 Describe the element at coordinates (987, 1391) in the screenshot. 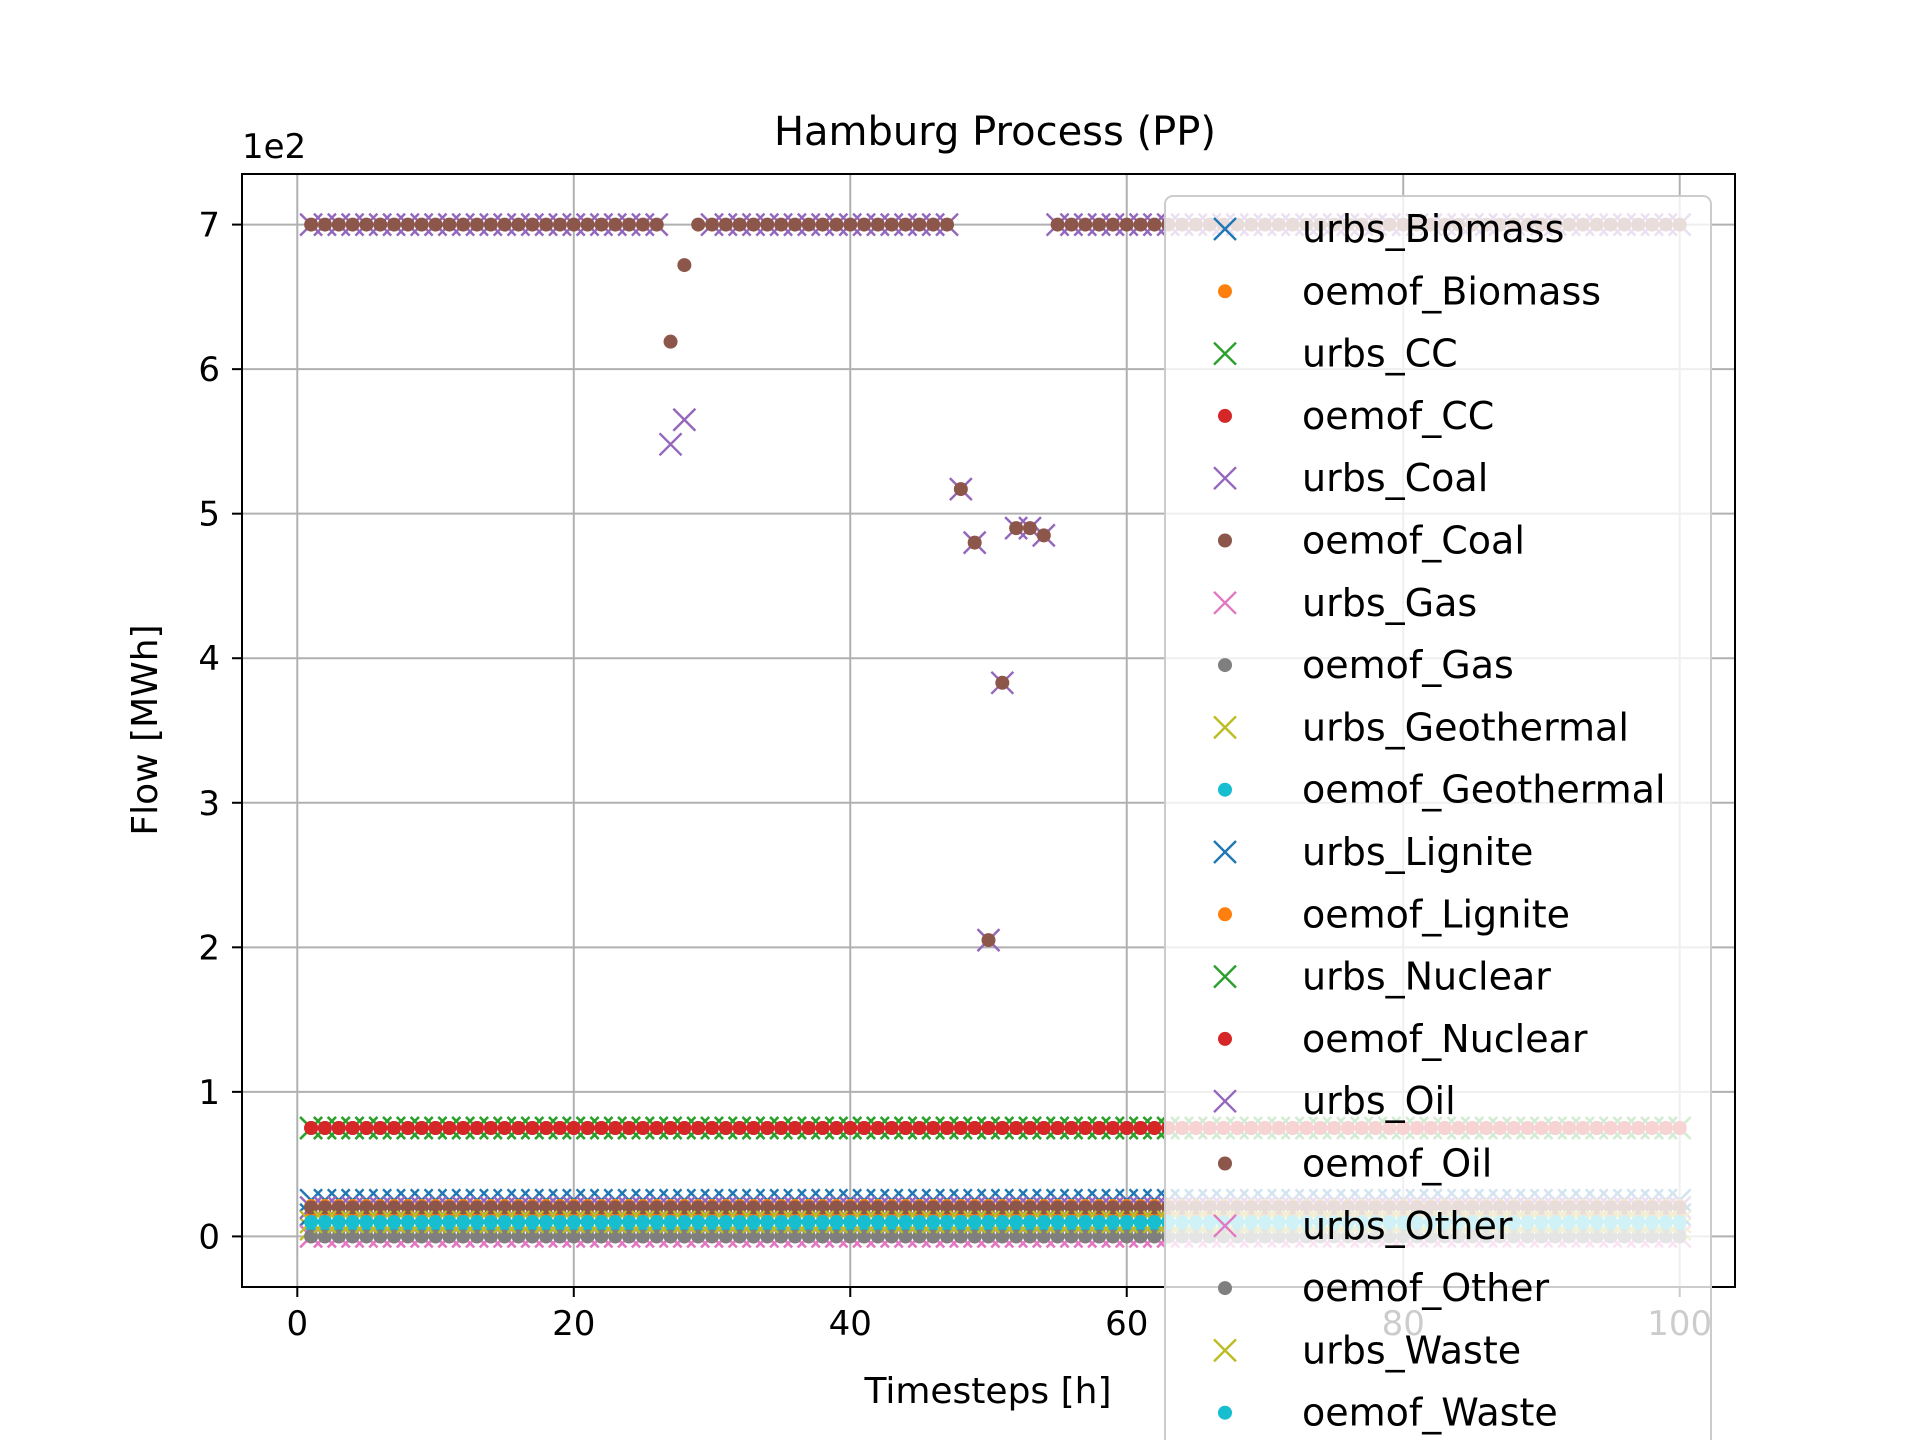

I see `x-axis-label: Timesteps [h]` at that location.